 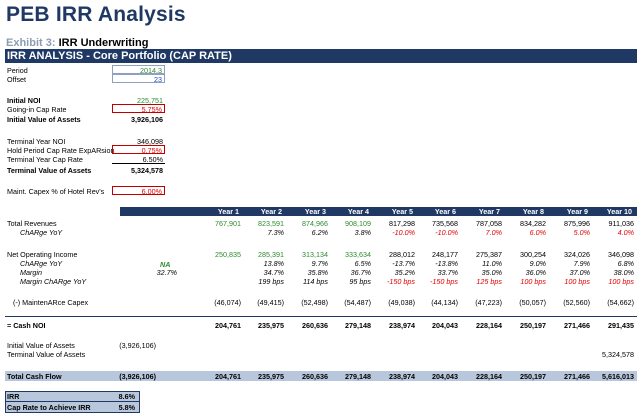 What do you see at coordinates (271, 254) in the screenshot?
I see `noi-cell: 285,391` at bounding box center [271, 254].